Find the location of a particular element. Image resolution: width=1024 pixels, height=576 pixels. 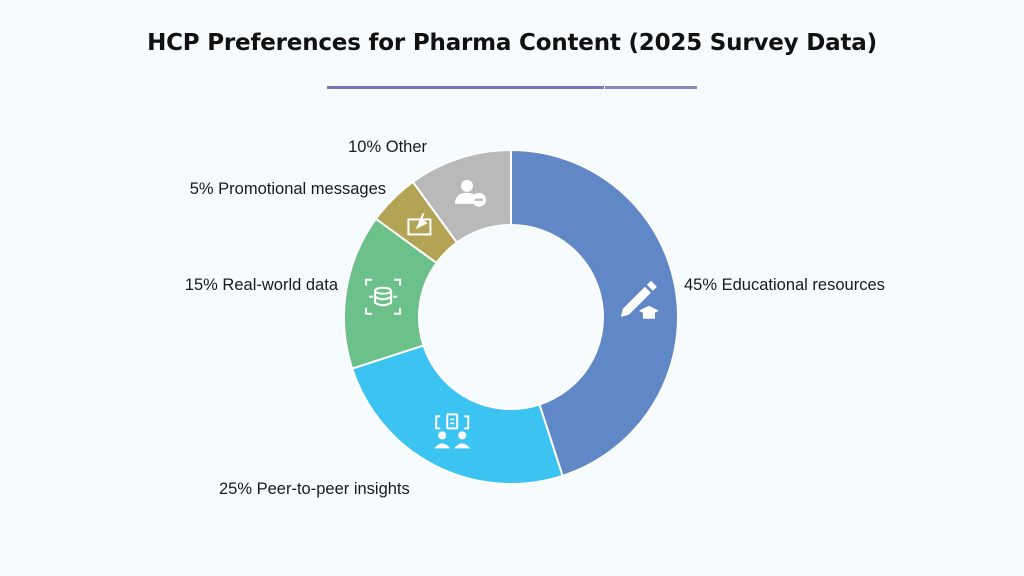

promotional-screen-icon is located at coordinates (419, 224).